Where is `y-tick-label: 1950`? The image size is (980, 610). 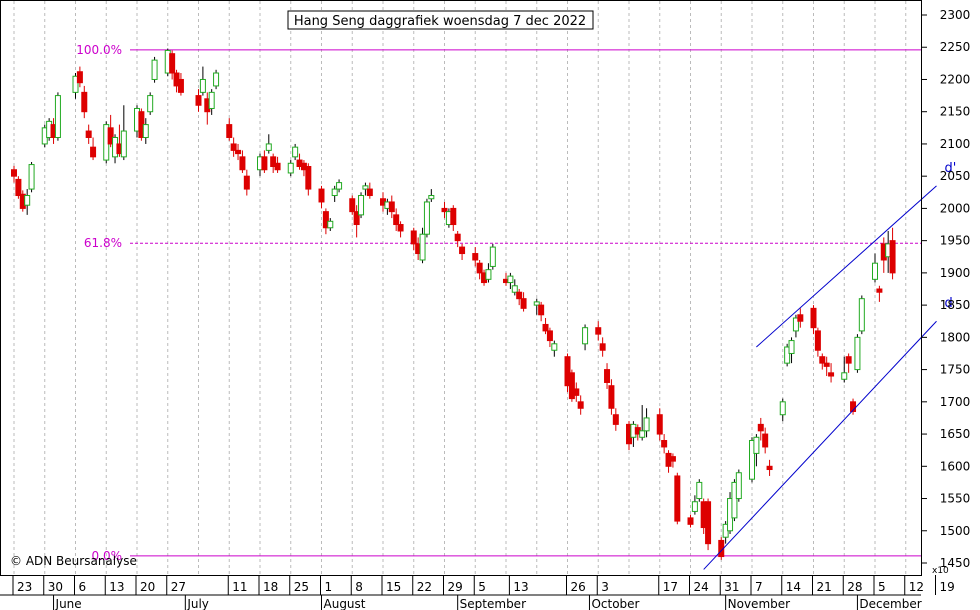 y-tick-label: 1950 is located at coordinates (955, 241).